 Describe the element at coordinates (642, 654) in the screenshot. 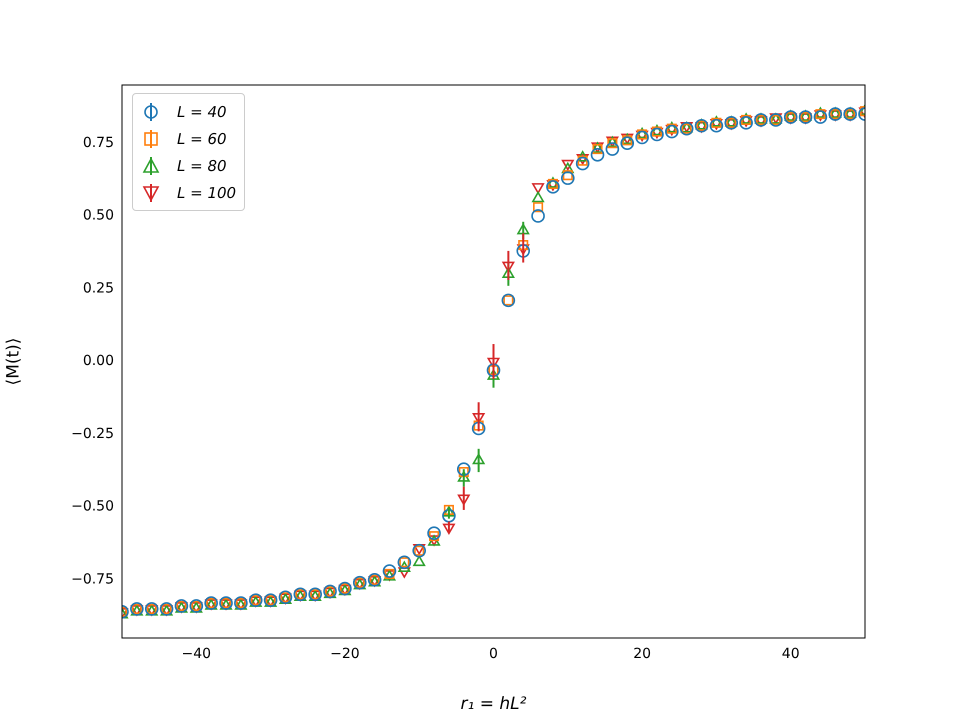

I see `x-tick-label: 20` at that location.